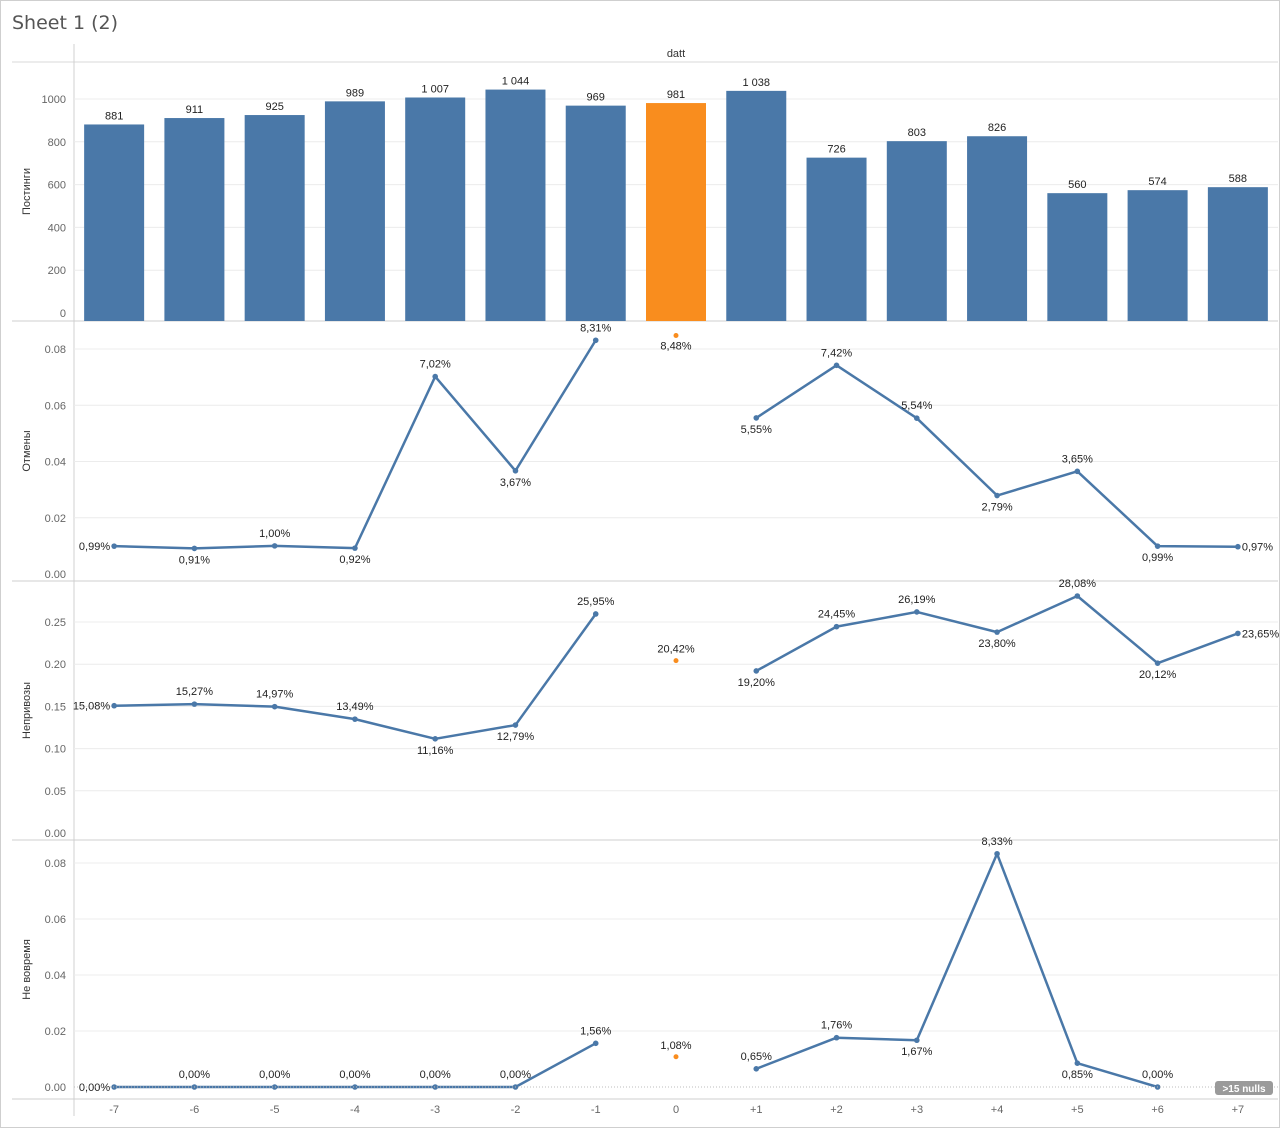  Describe the element at coordinates (57, 228) in the screenshot. I see `y-tick-label: 400` at that location.